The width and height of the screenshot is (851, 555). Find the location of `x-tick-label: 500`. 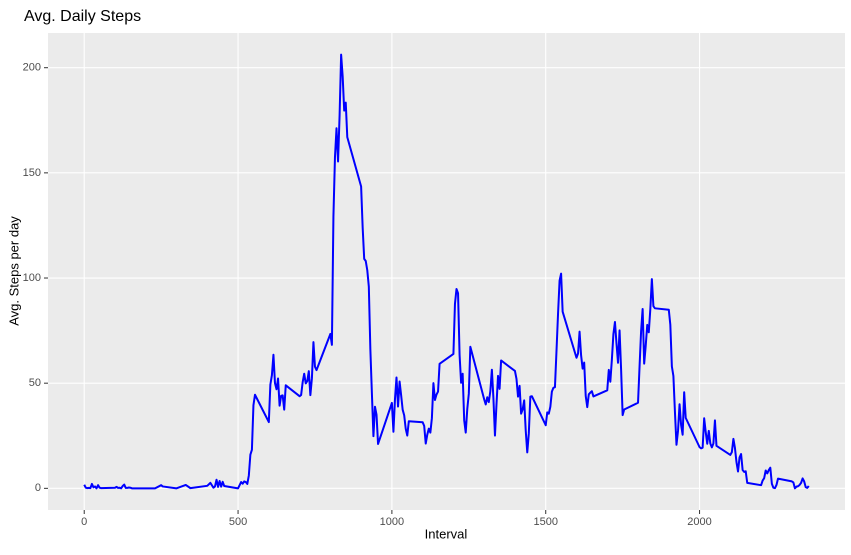

x-tick-label: 500 is located at coordinates (238, 522).